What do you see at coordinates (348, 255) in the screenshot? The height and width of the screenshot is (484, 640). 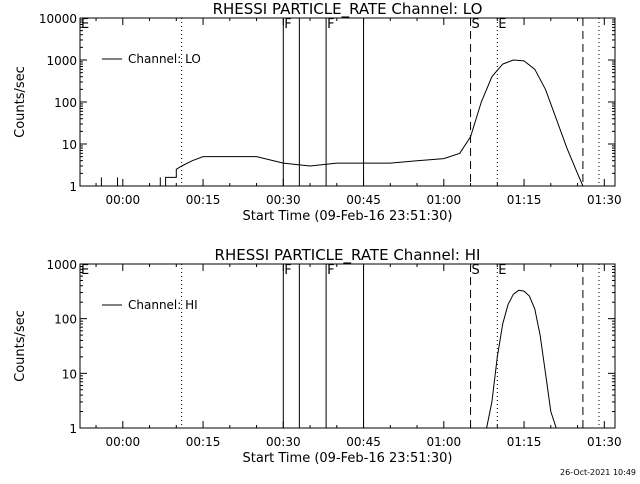 I see `chart-title: RHESSI PARTICLE_RATE Channel: HI` at bounding box center [348, 255].